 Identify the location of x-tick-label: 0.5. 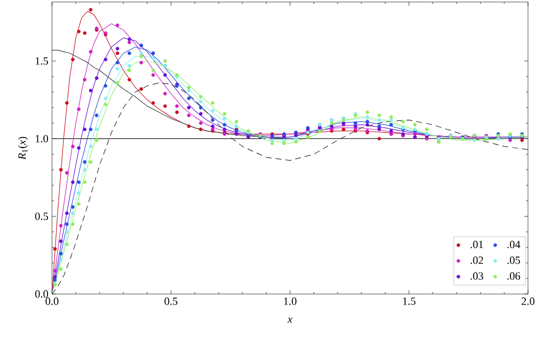
(171, 301).